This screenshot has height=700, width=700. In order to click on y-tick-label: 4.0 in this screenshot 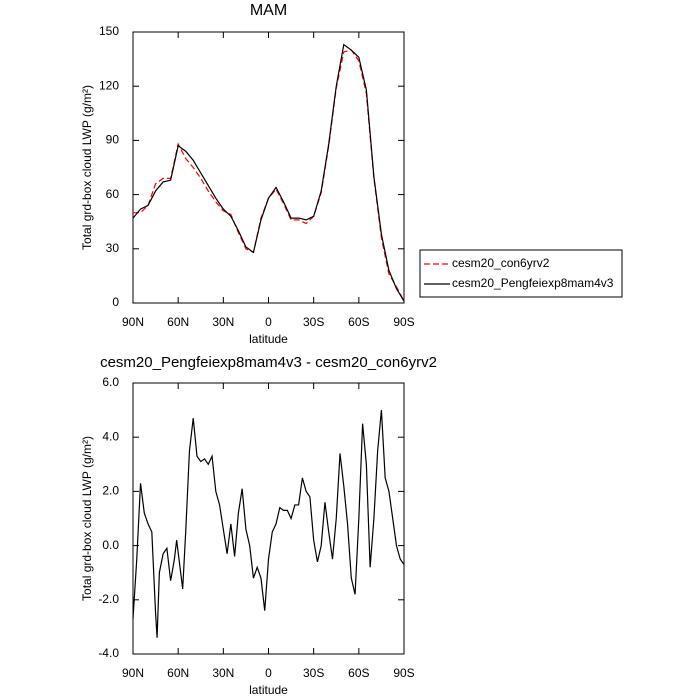, I will do `click(110, 436)`.